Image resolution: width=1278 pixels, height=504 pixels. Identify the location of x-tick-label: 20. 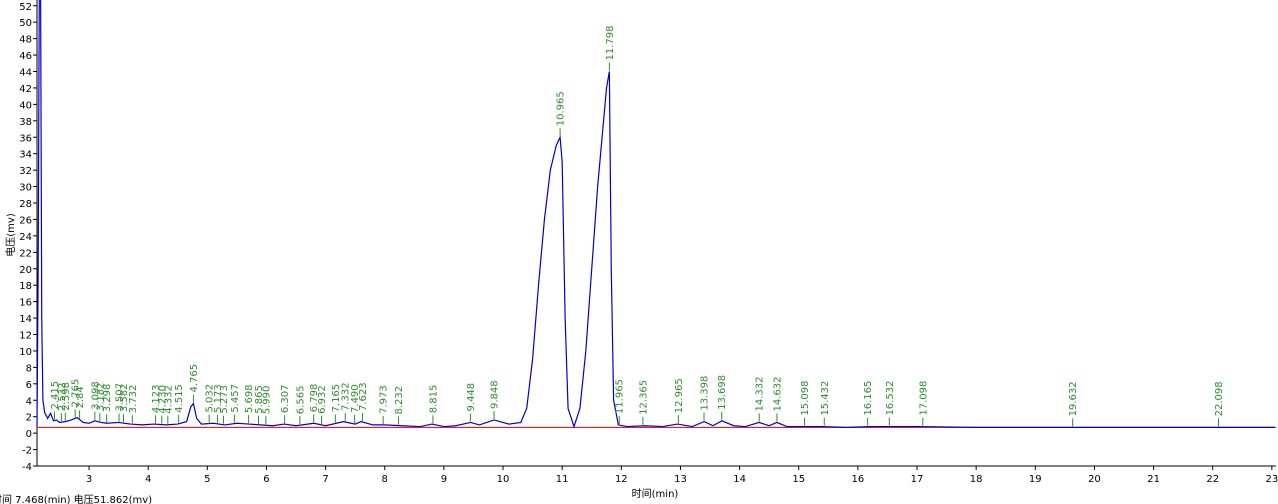
(1094, 479).